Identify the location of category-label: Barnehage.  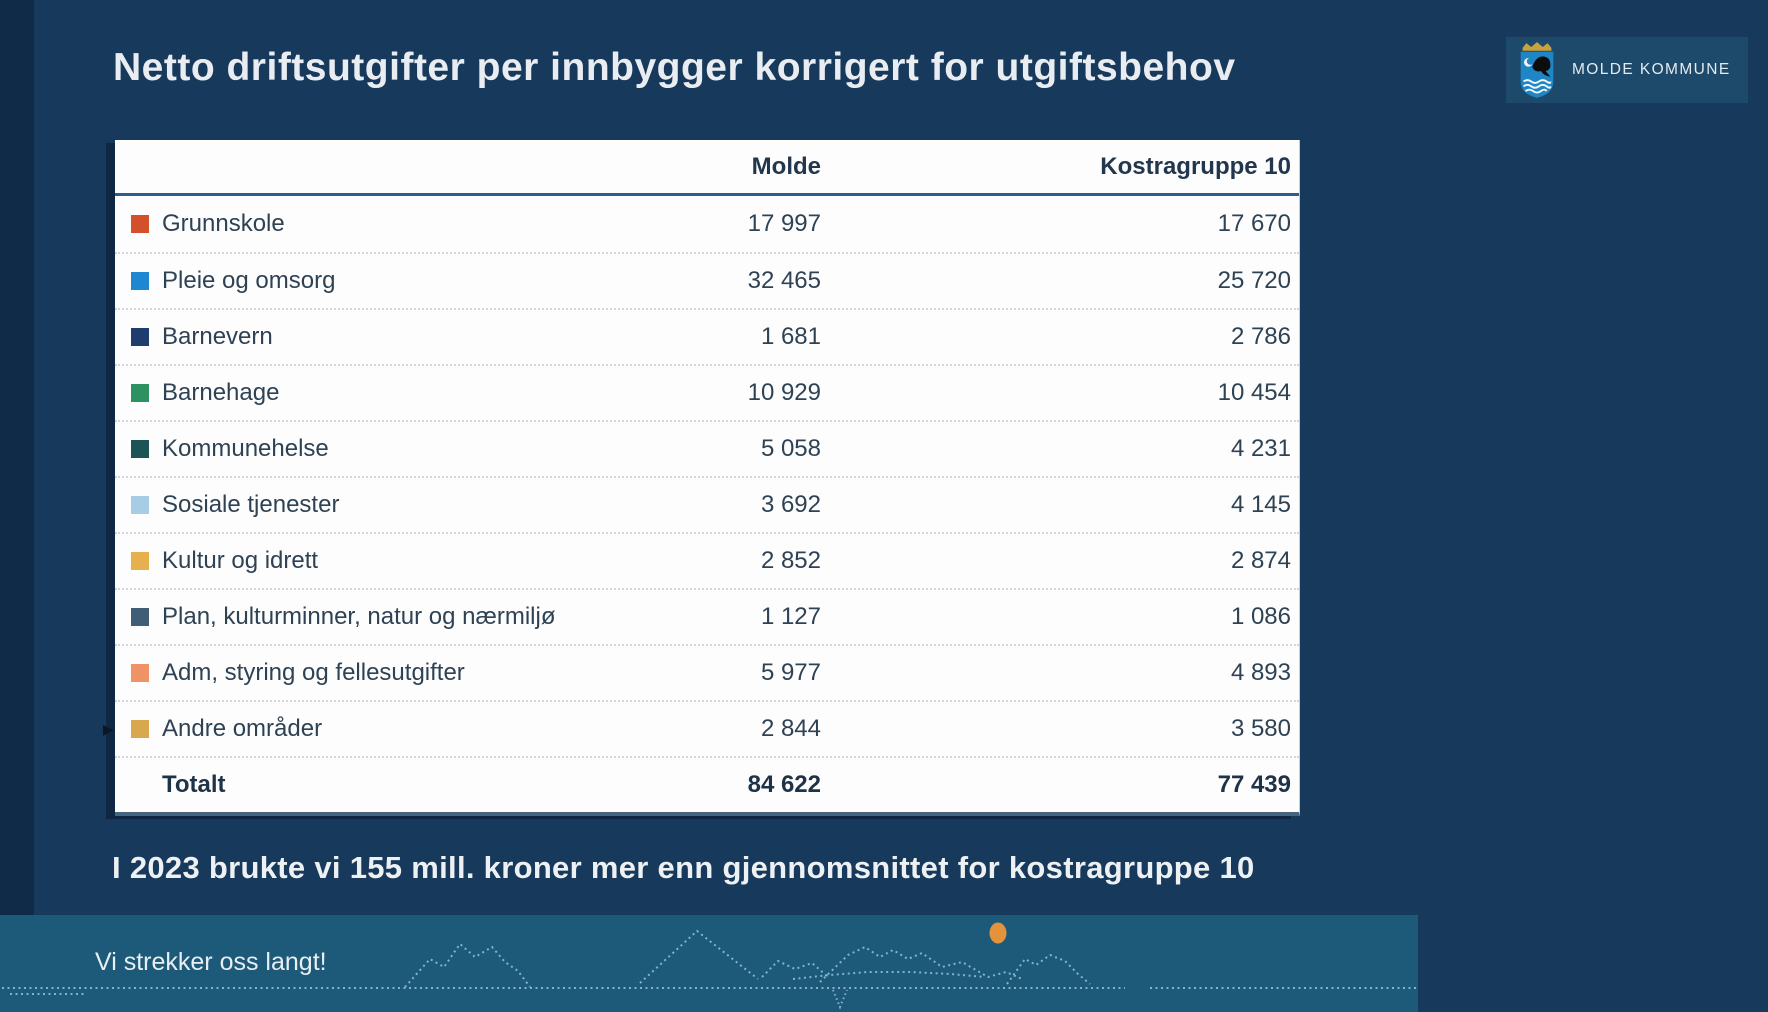
(221, 392).